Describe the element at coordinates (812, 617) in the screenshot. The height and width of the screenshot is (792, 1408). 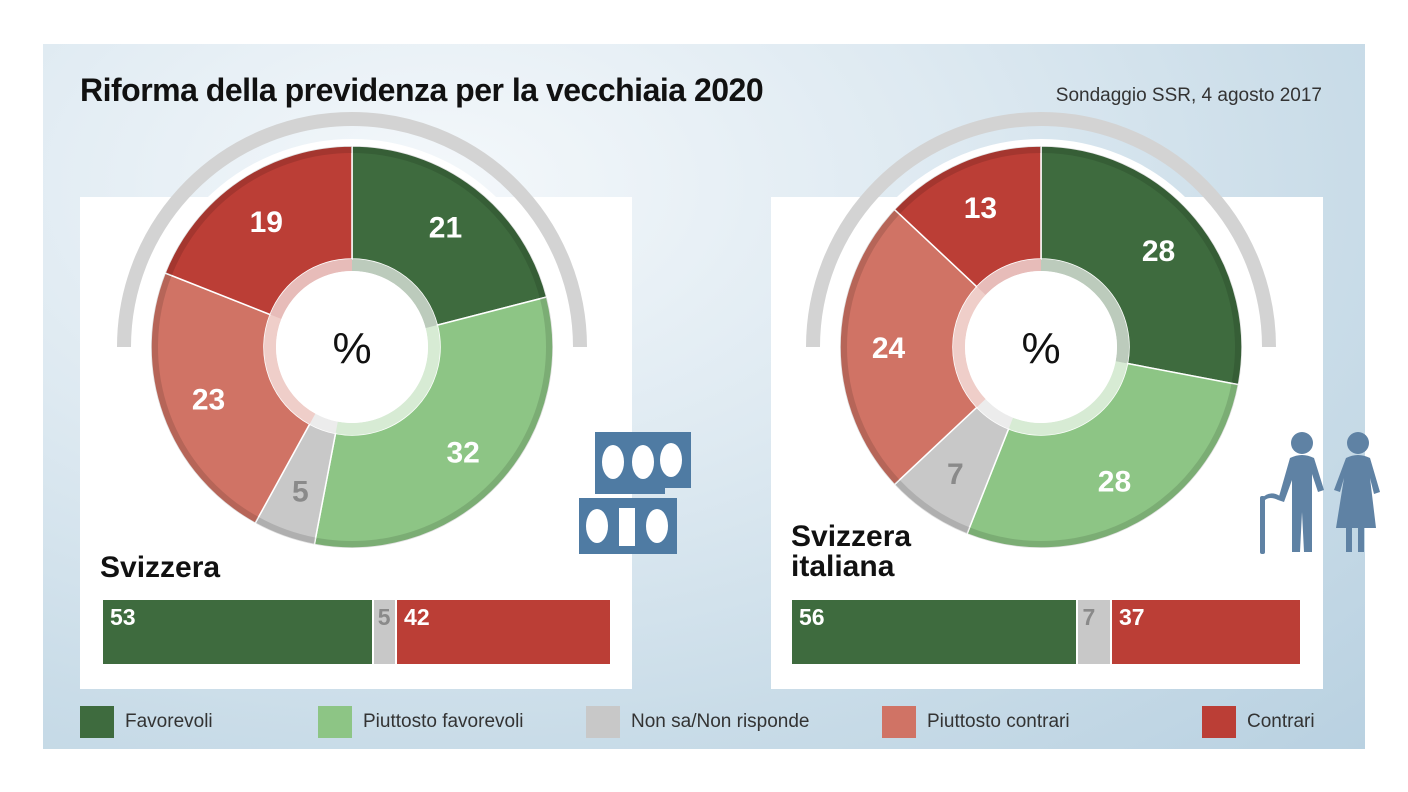
I see `bar-value: 56` at that location.